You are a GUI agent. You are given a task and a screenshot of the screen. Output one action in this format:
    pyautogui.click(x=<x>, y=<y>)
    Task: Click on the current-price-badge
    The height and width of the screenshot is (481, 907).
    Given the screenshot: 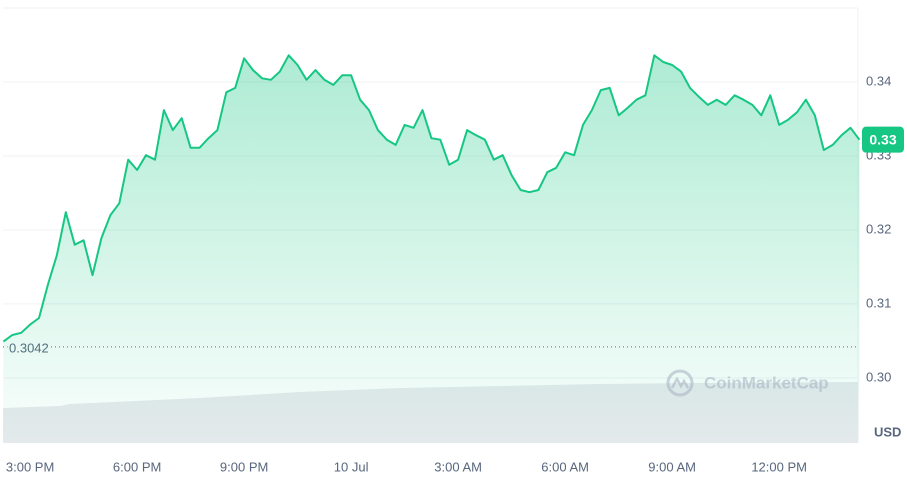 What is the action you would take?
    pyautogui.click(x=883, y=139)
    